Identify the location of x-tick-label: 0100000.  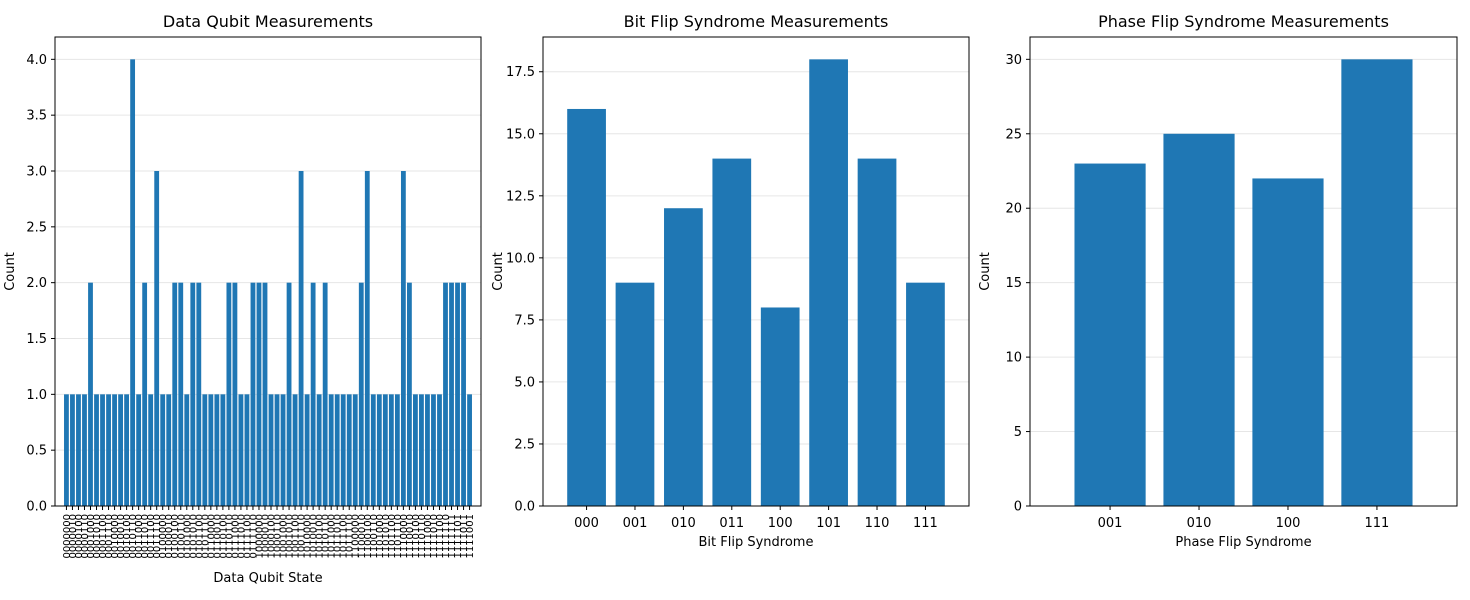
(163, 536).